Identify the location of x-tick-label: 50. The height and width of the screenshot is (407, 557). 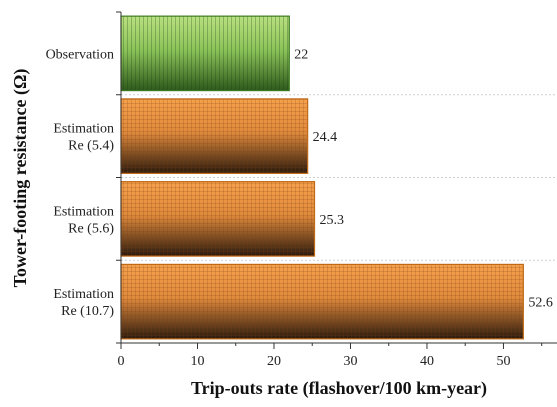
(503, 361).